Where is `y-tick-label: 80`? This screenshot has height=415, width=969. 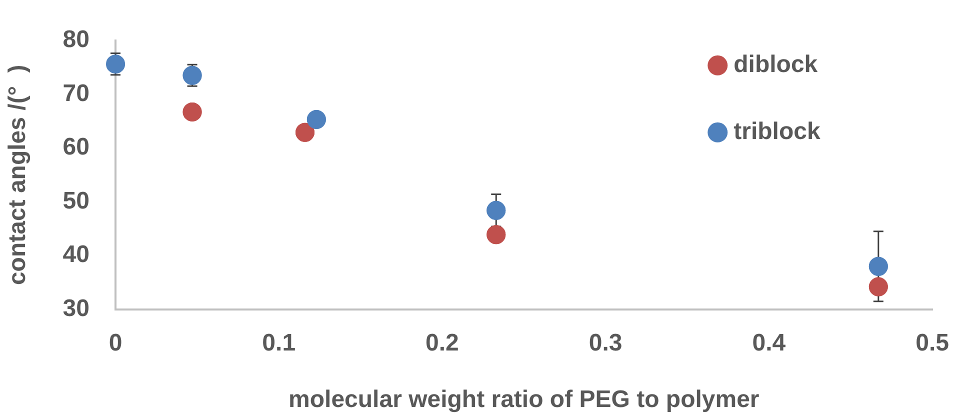
y-tick-label: 80 is located at coordinates (76, 40).